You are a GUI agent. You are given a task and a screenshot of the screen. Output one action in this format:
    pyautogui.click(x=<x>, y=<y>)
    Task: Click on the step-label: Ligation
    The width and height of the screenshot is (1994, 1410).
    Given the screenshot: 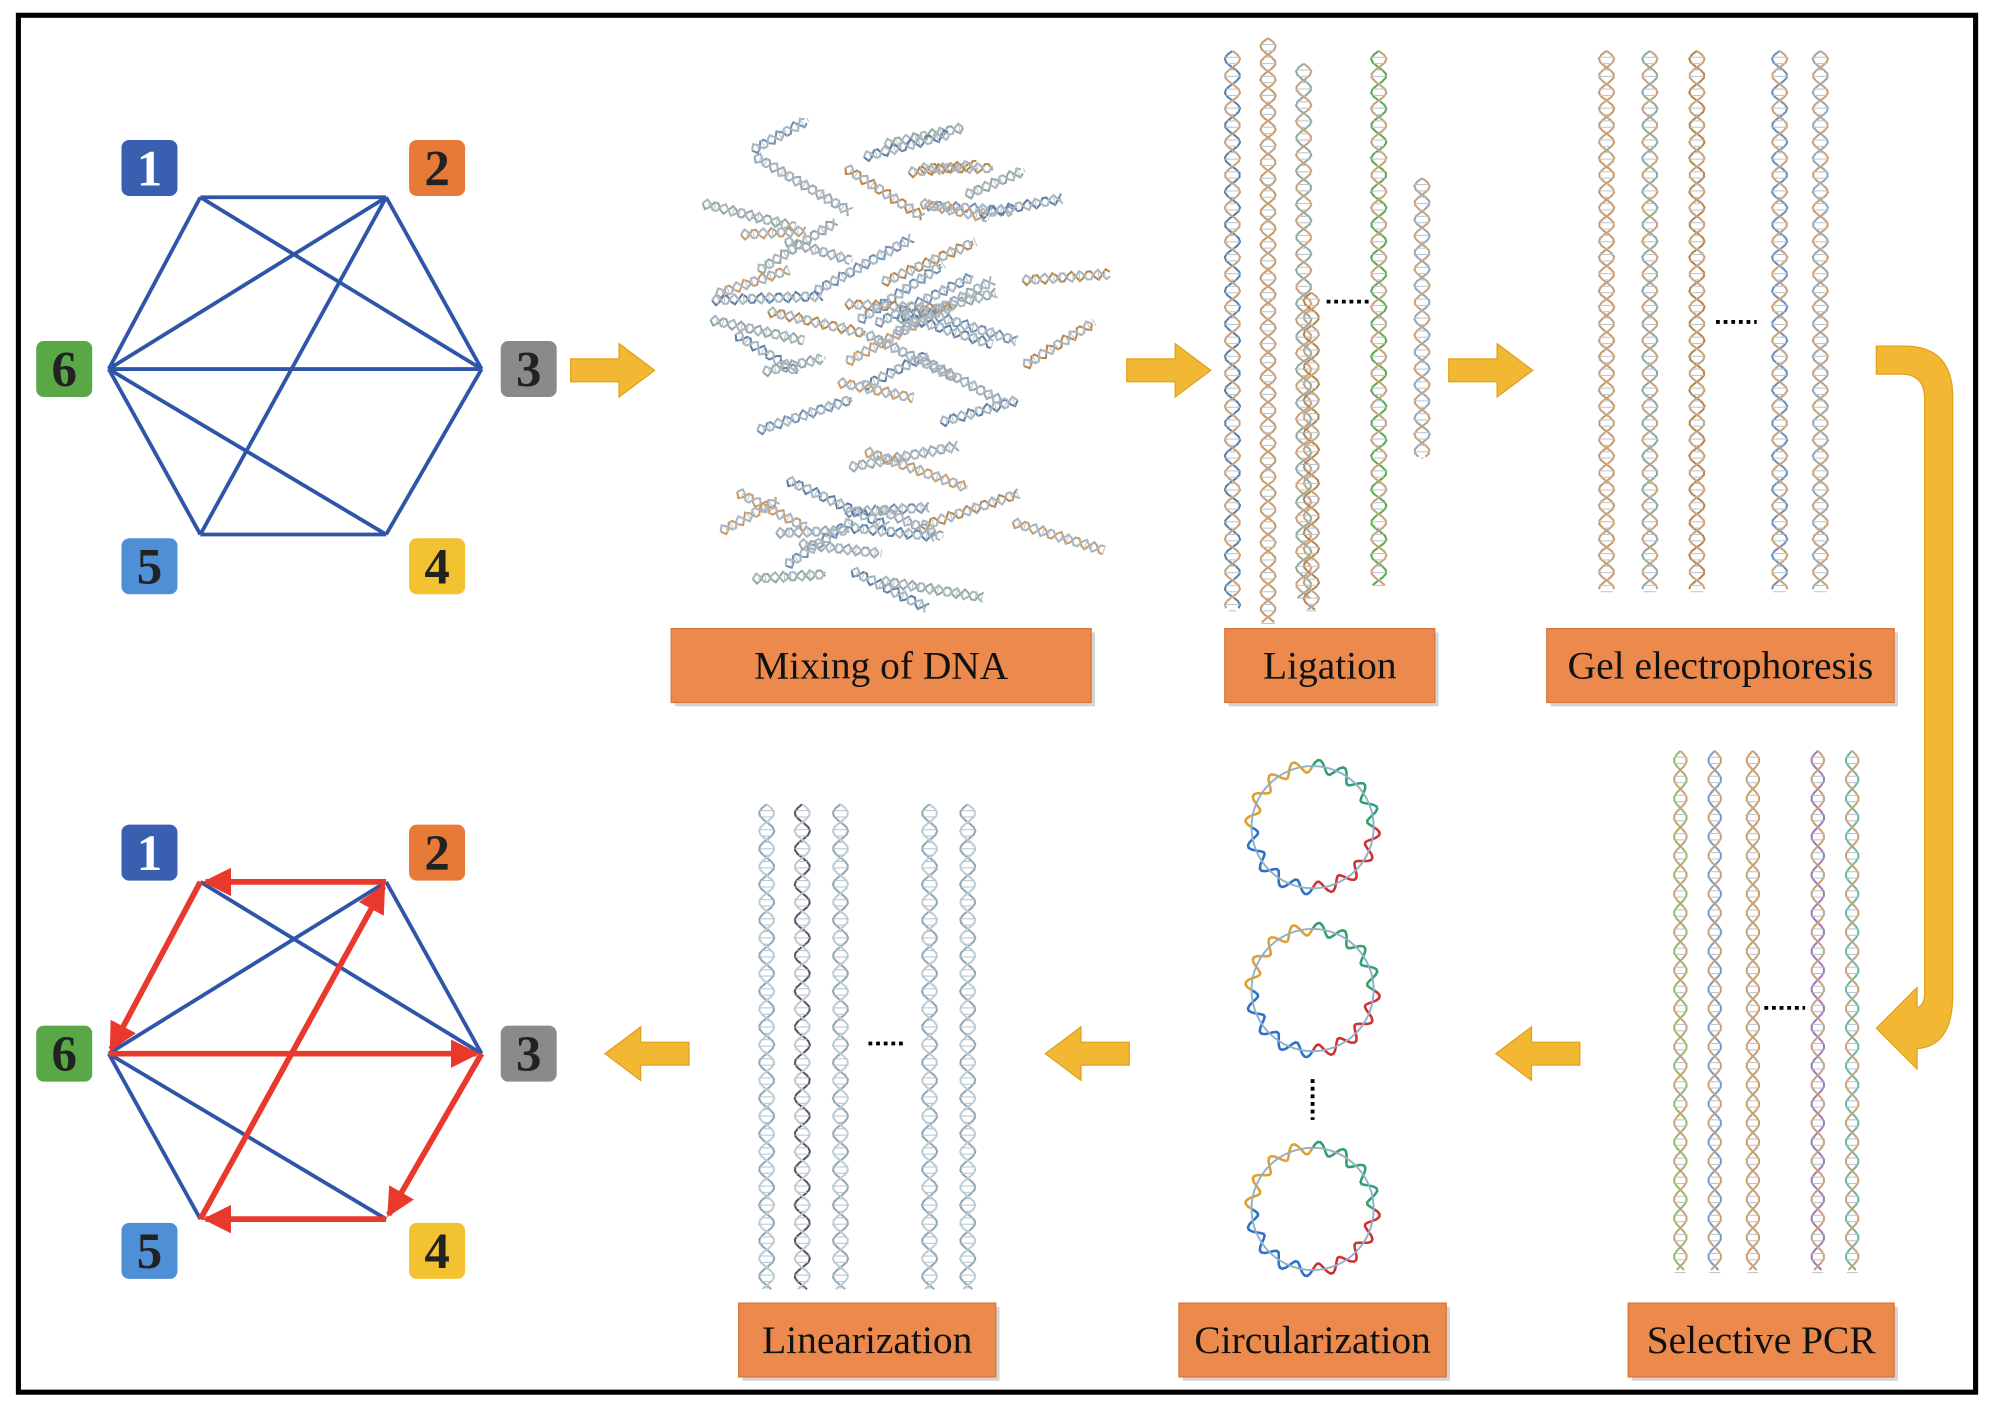 What is the action you would take?
    pyautogui.click(x=1330, y=666)
    